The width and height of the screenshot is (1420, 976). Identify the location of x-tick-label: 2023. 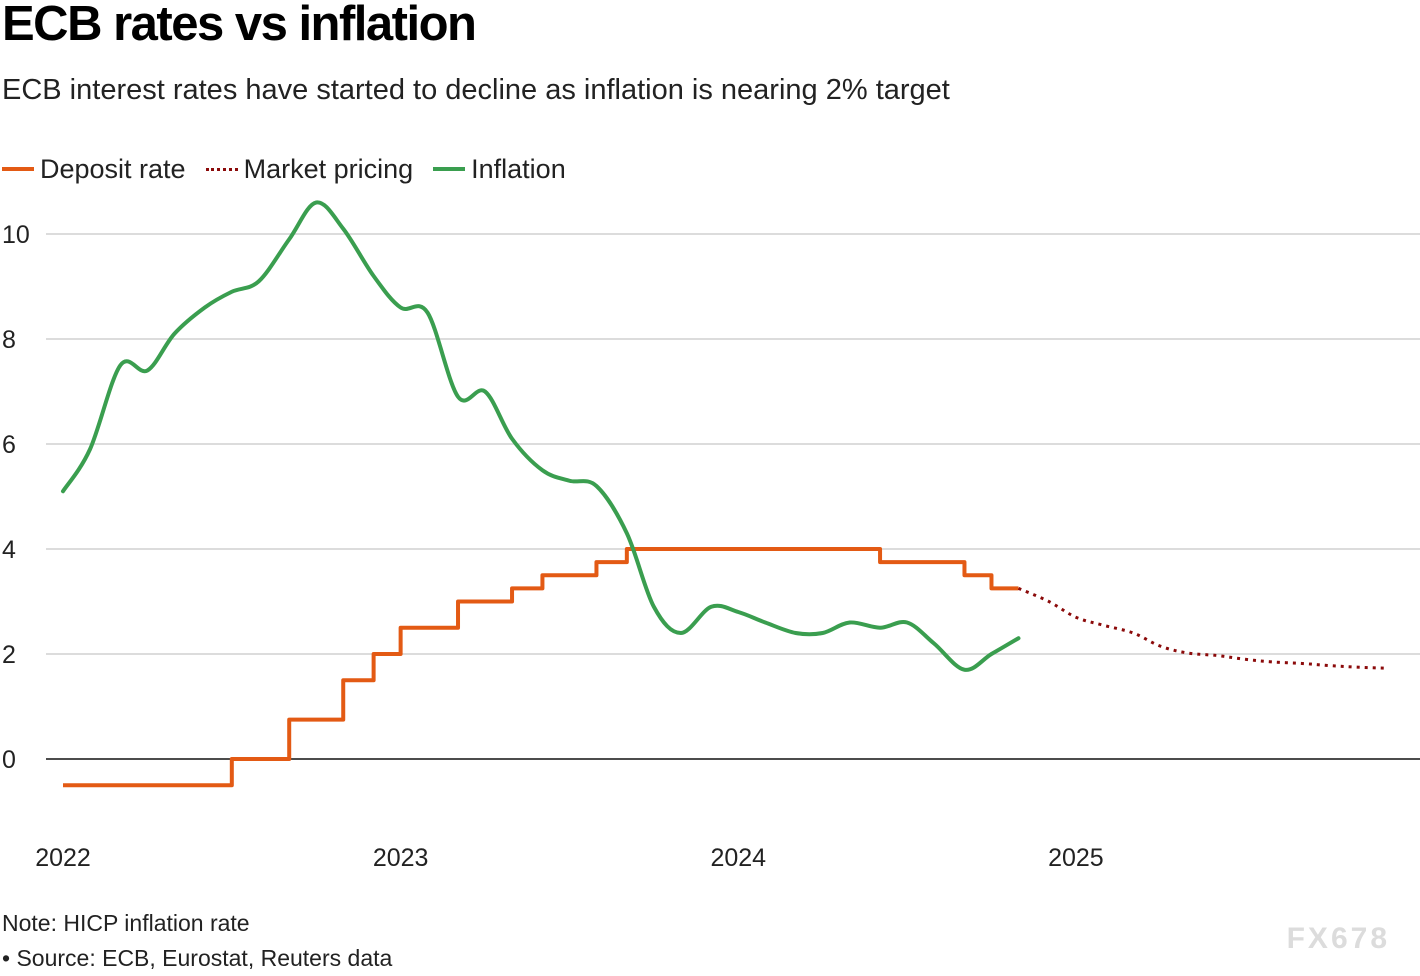
(401, 858).